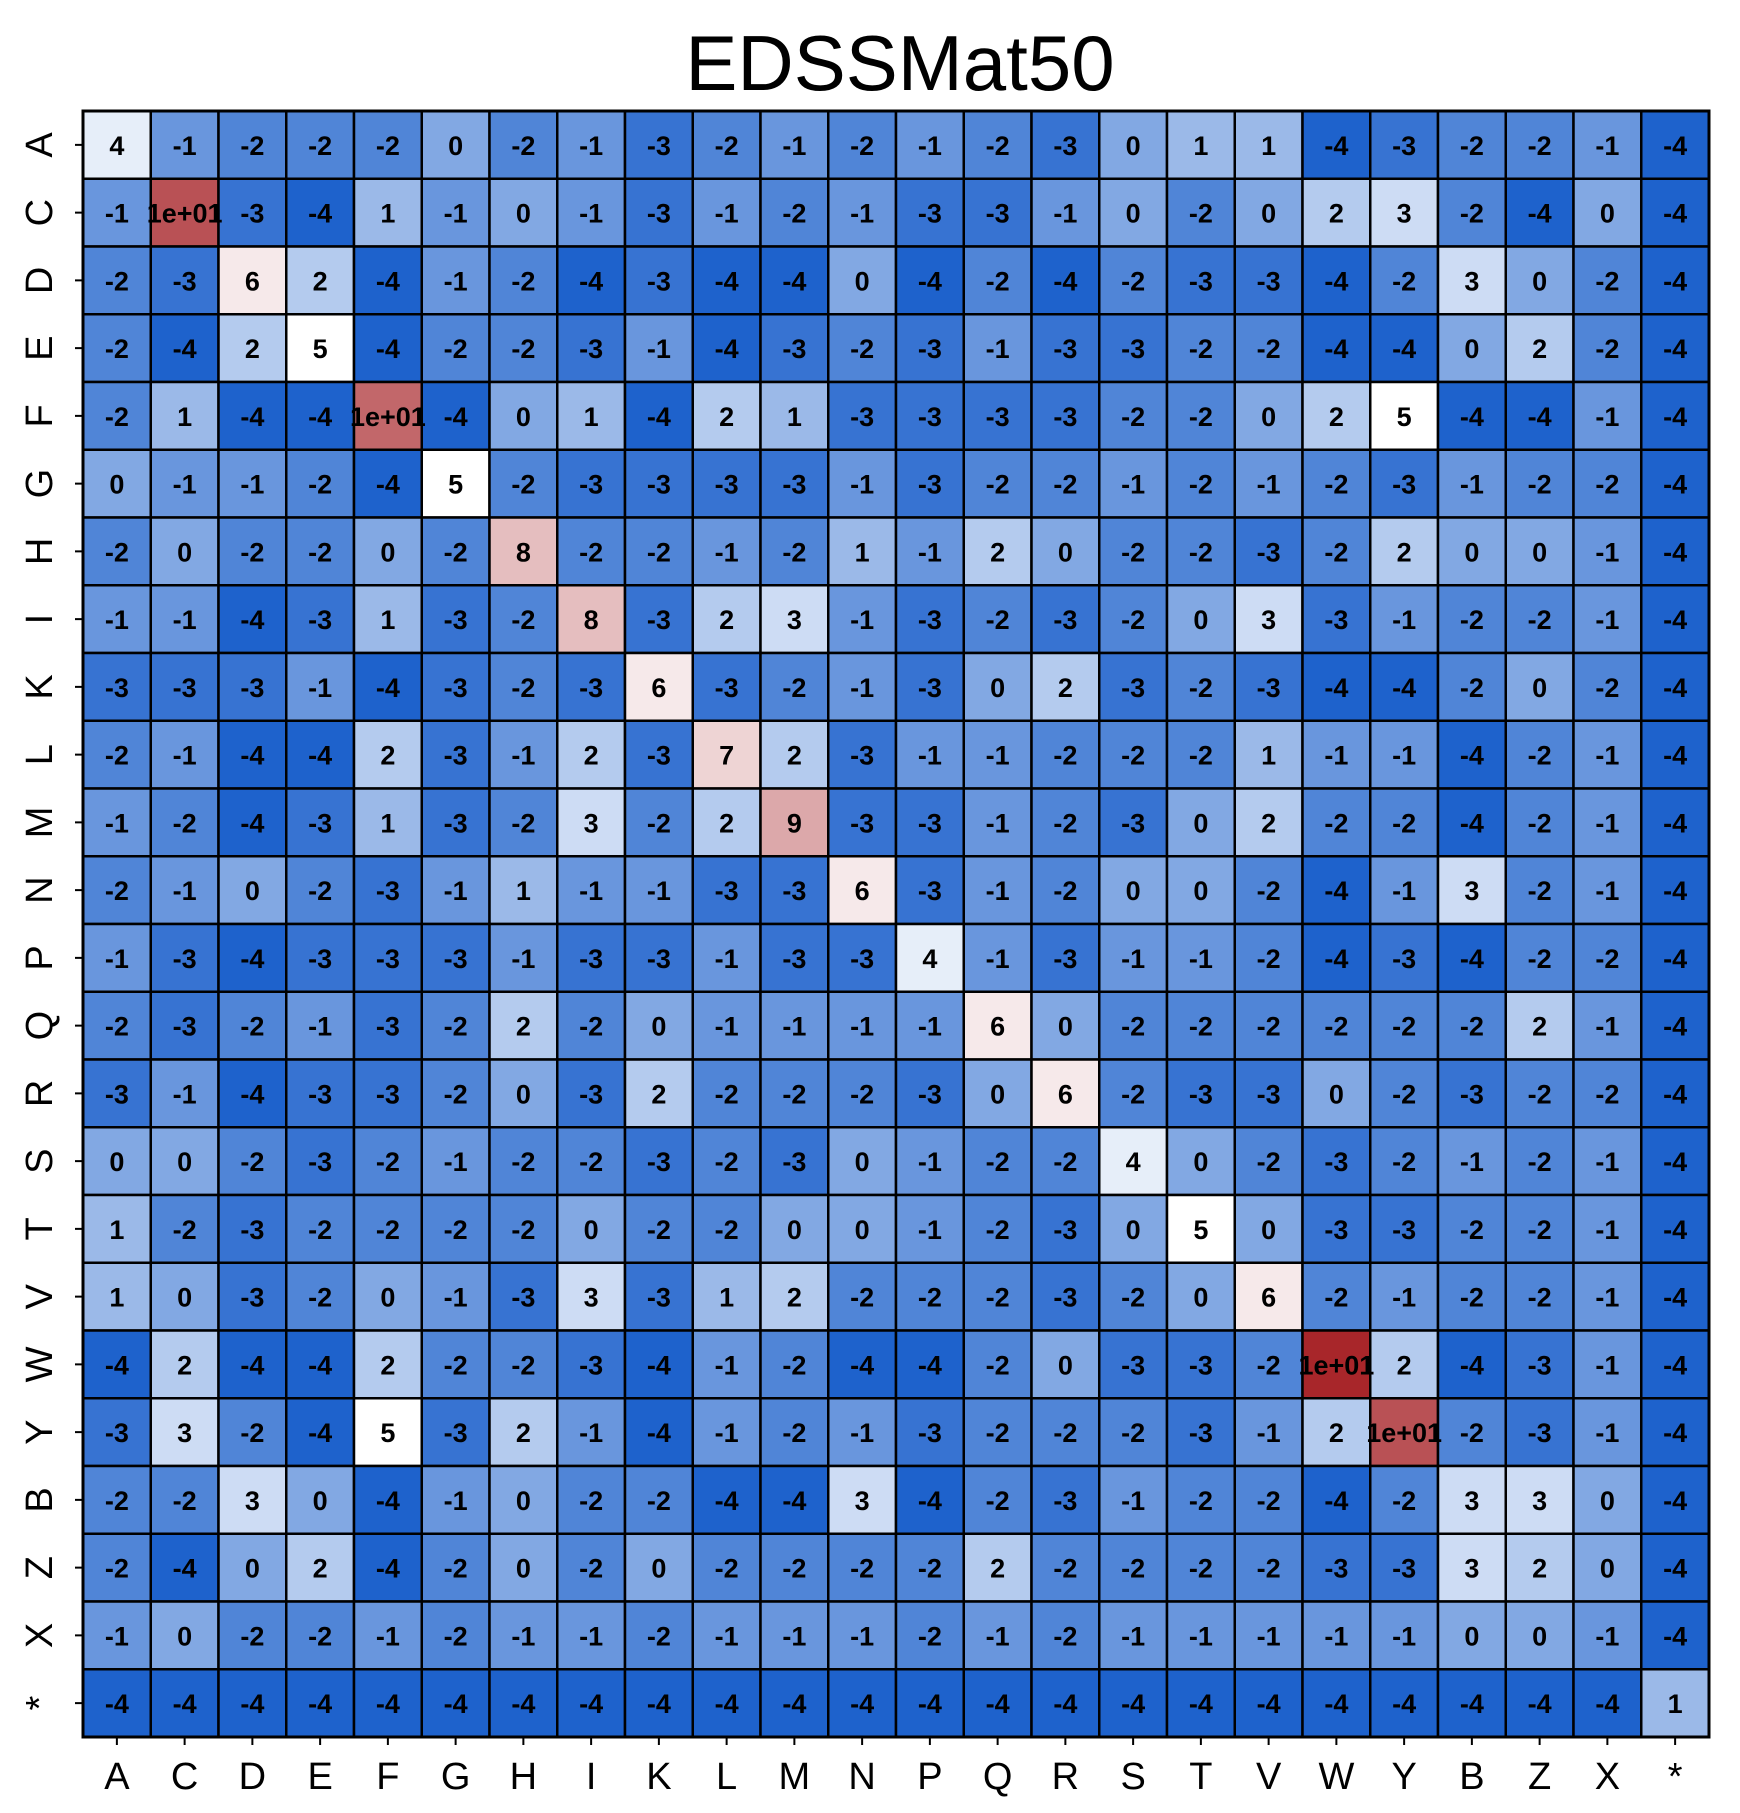  Describe the element at coordinates (40, 957) in the screenshot. I see `y-tick-label: P` at that location.